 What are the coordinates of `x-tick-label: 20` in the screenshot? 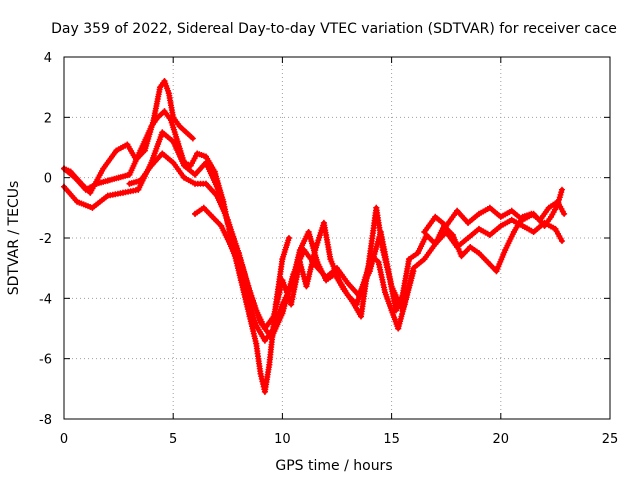 It's located at (501, 439).